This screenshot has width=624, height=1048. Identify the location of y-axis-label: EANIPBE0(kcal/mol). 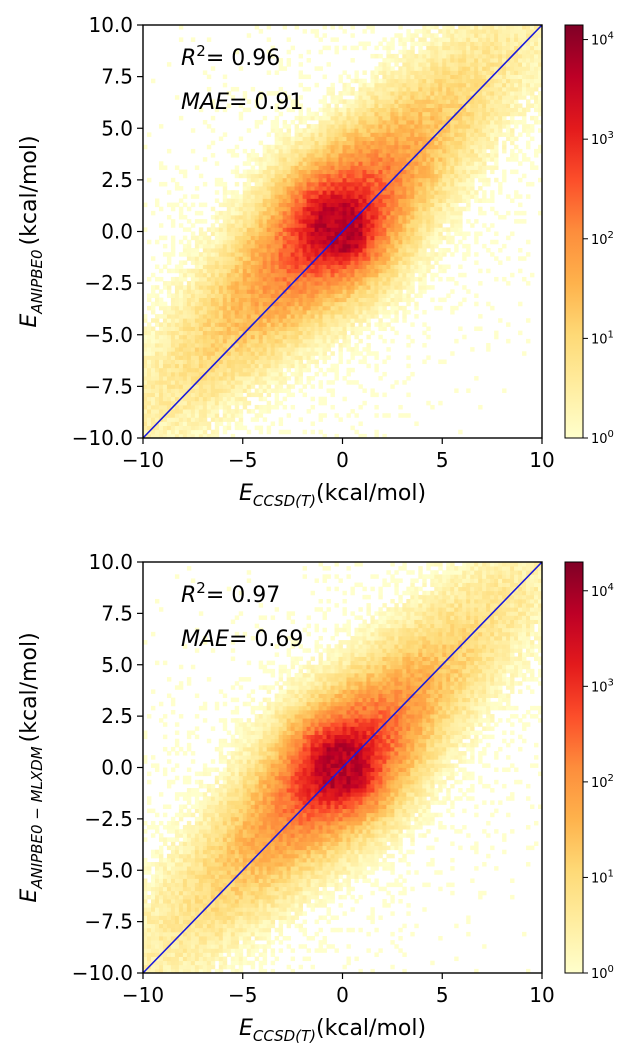
(31, 231).